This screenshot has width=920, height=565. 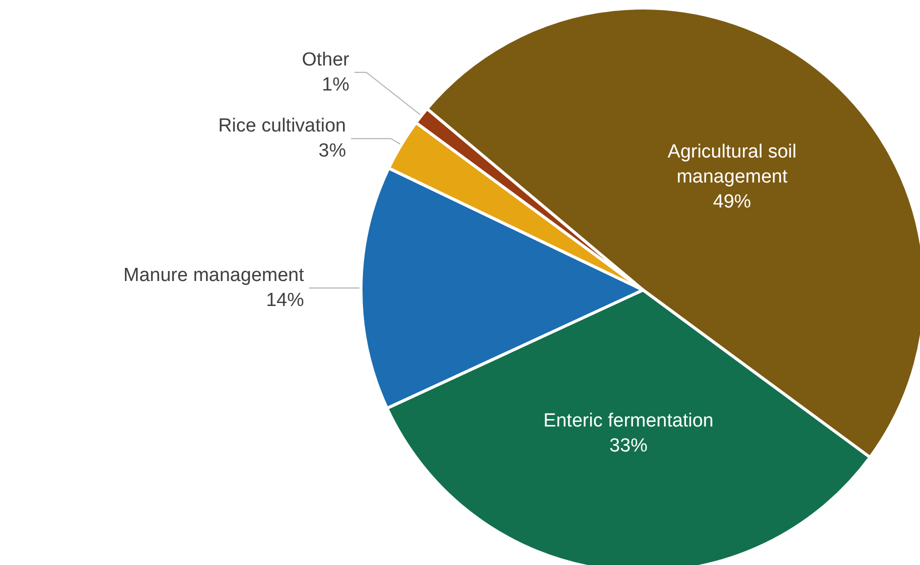 I want to click on slice-label: Other, so click(x=326, y=59).